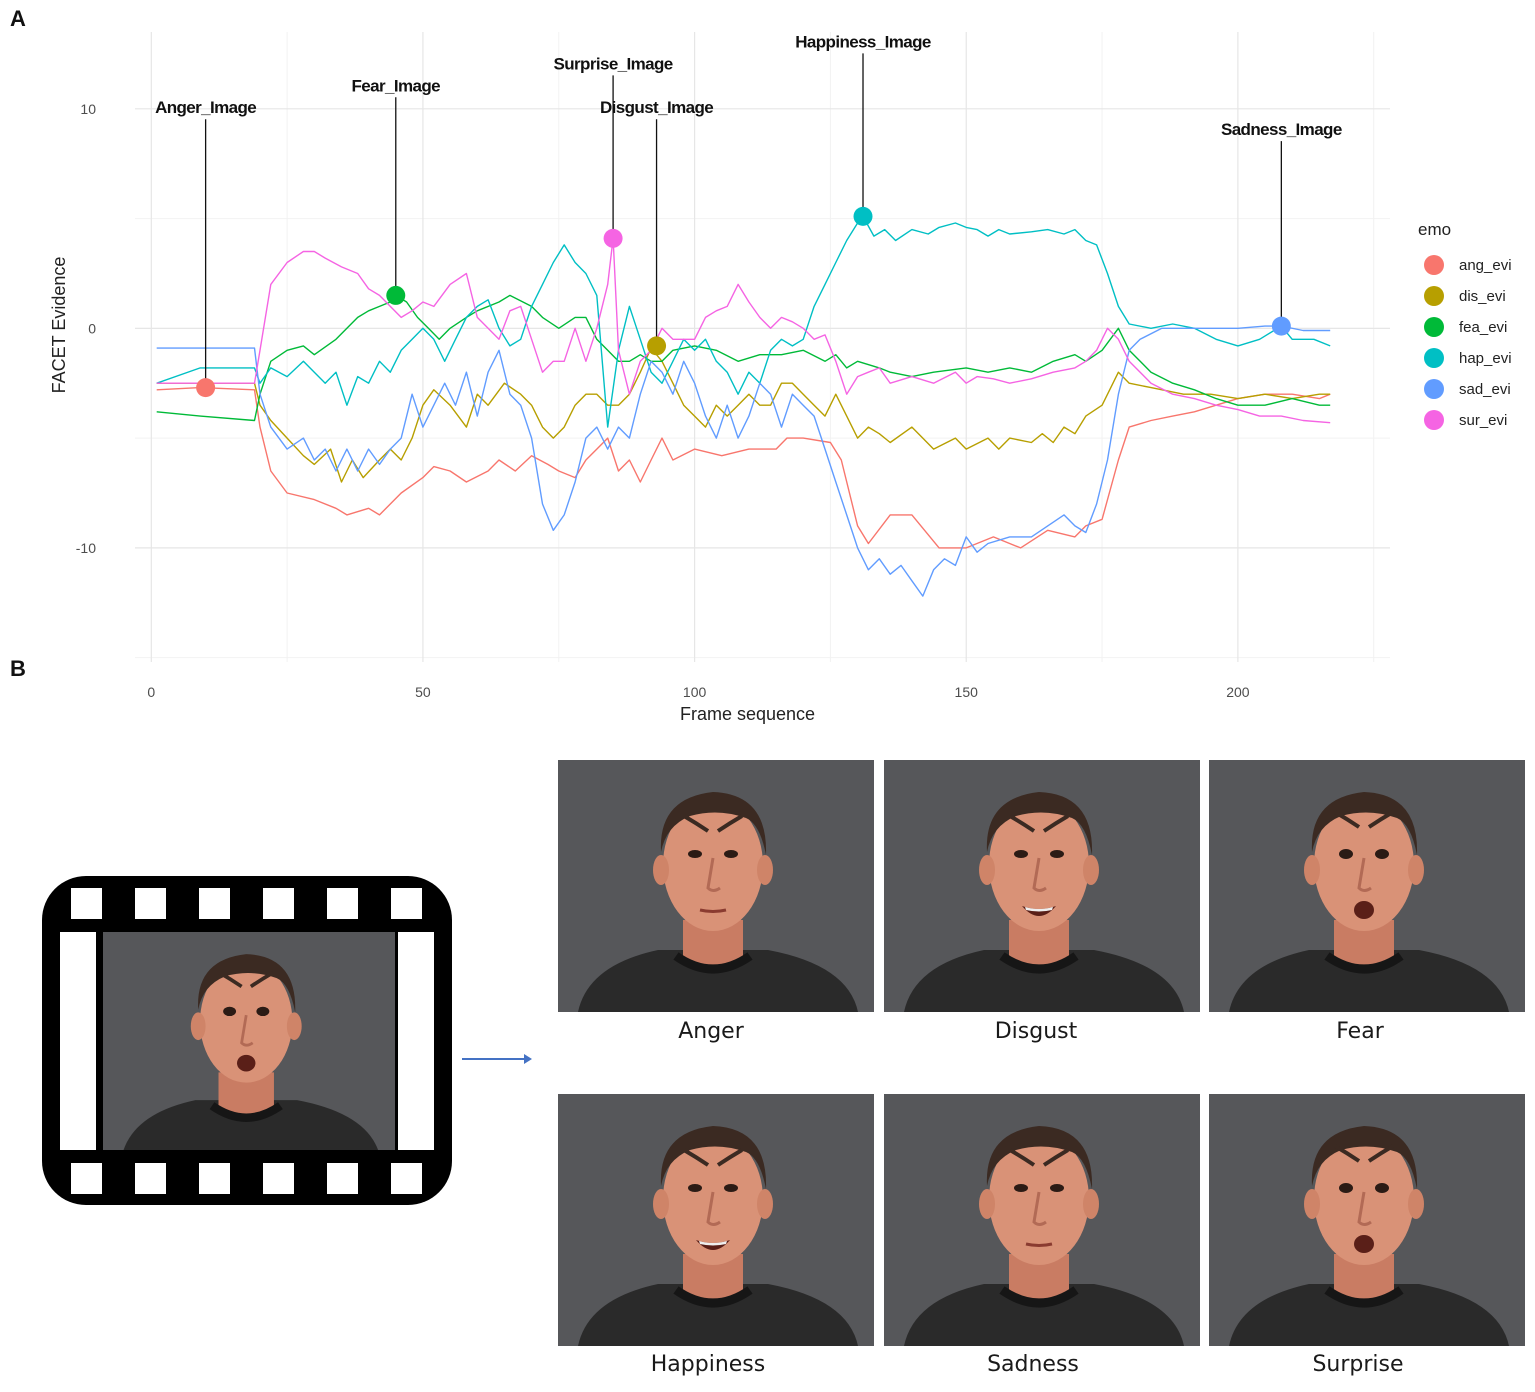 The height and width of the screenshot is (1392, 1535). What do you see at coordinates (18, 18) in the screenshot?
I see `panel-a-label: A` at bounding box center [18, 18].